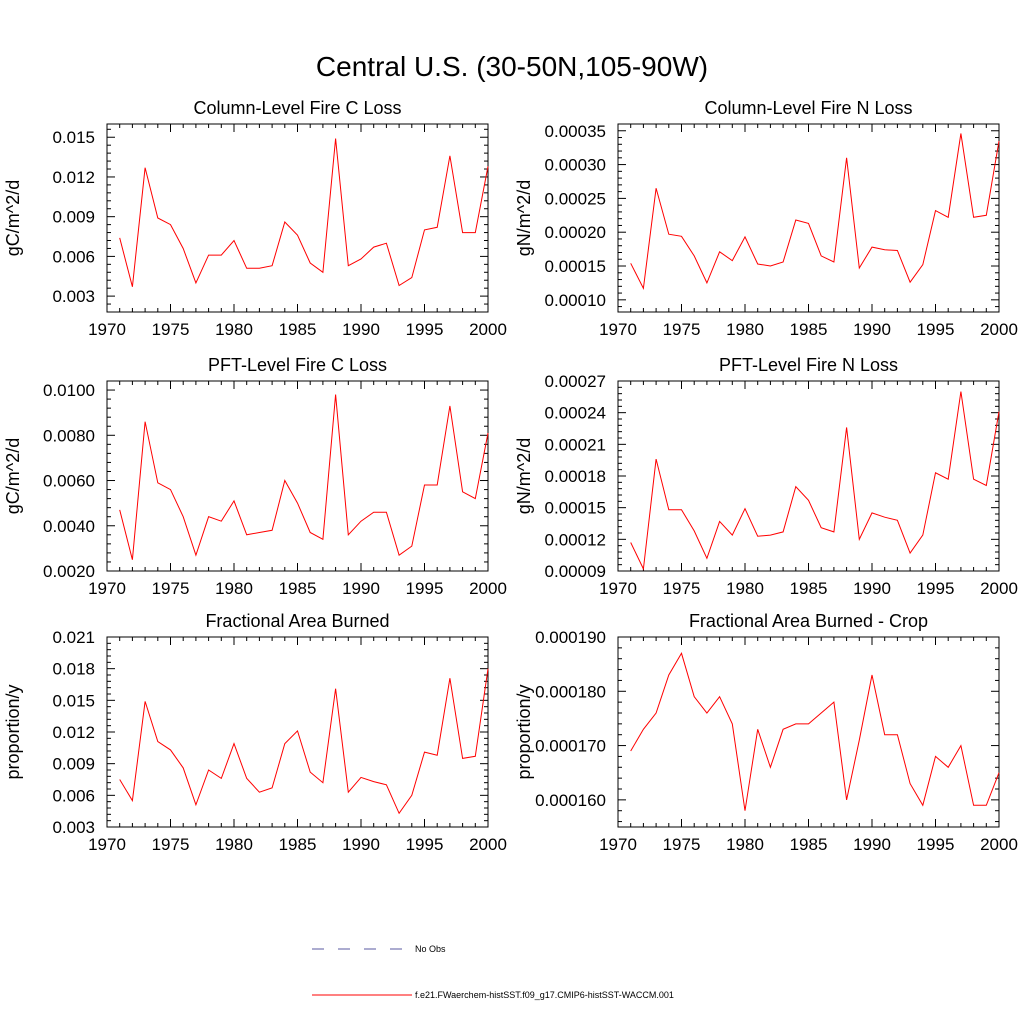  I want to click on y-tick-label: 0.00030, so click(575, 165).